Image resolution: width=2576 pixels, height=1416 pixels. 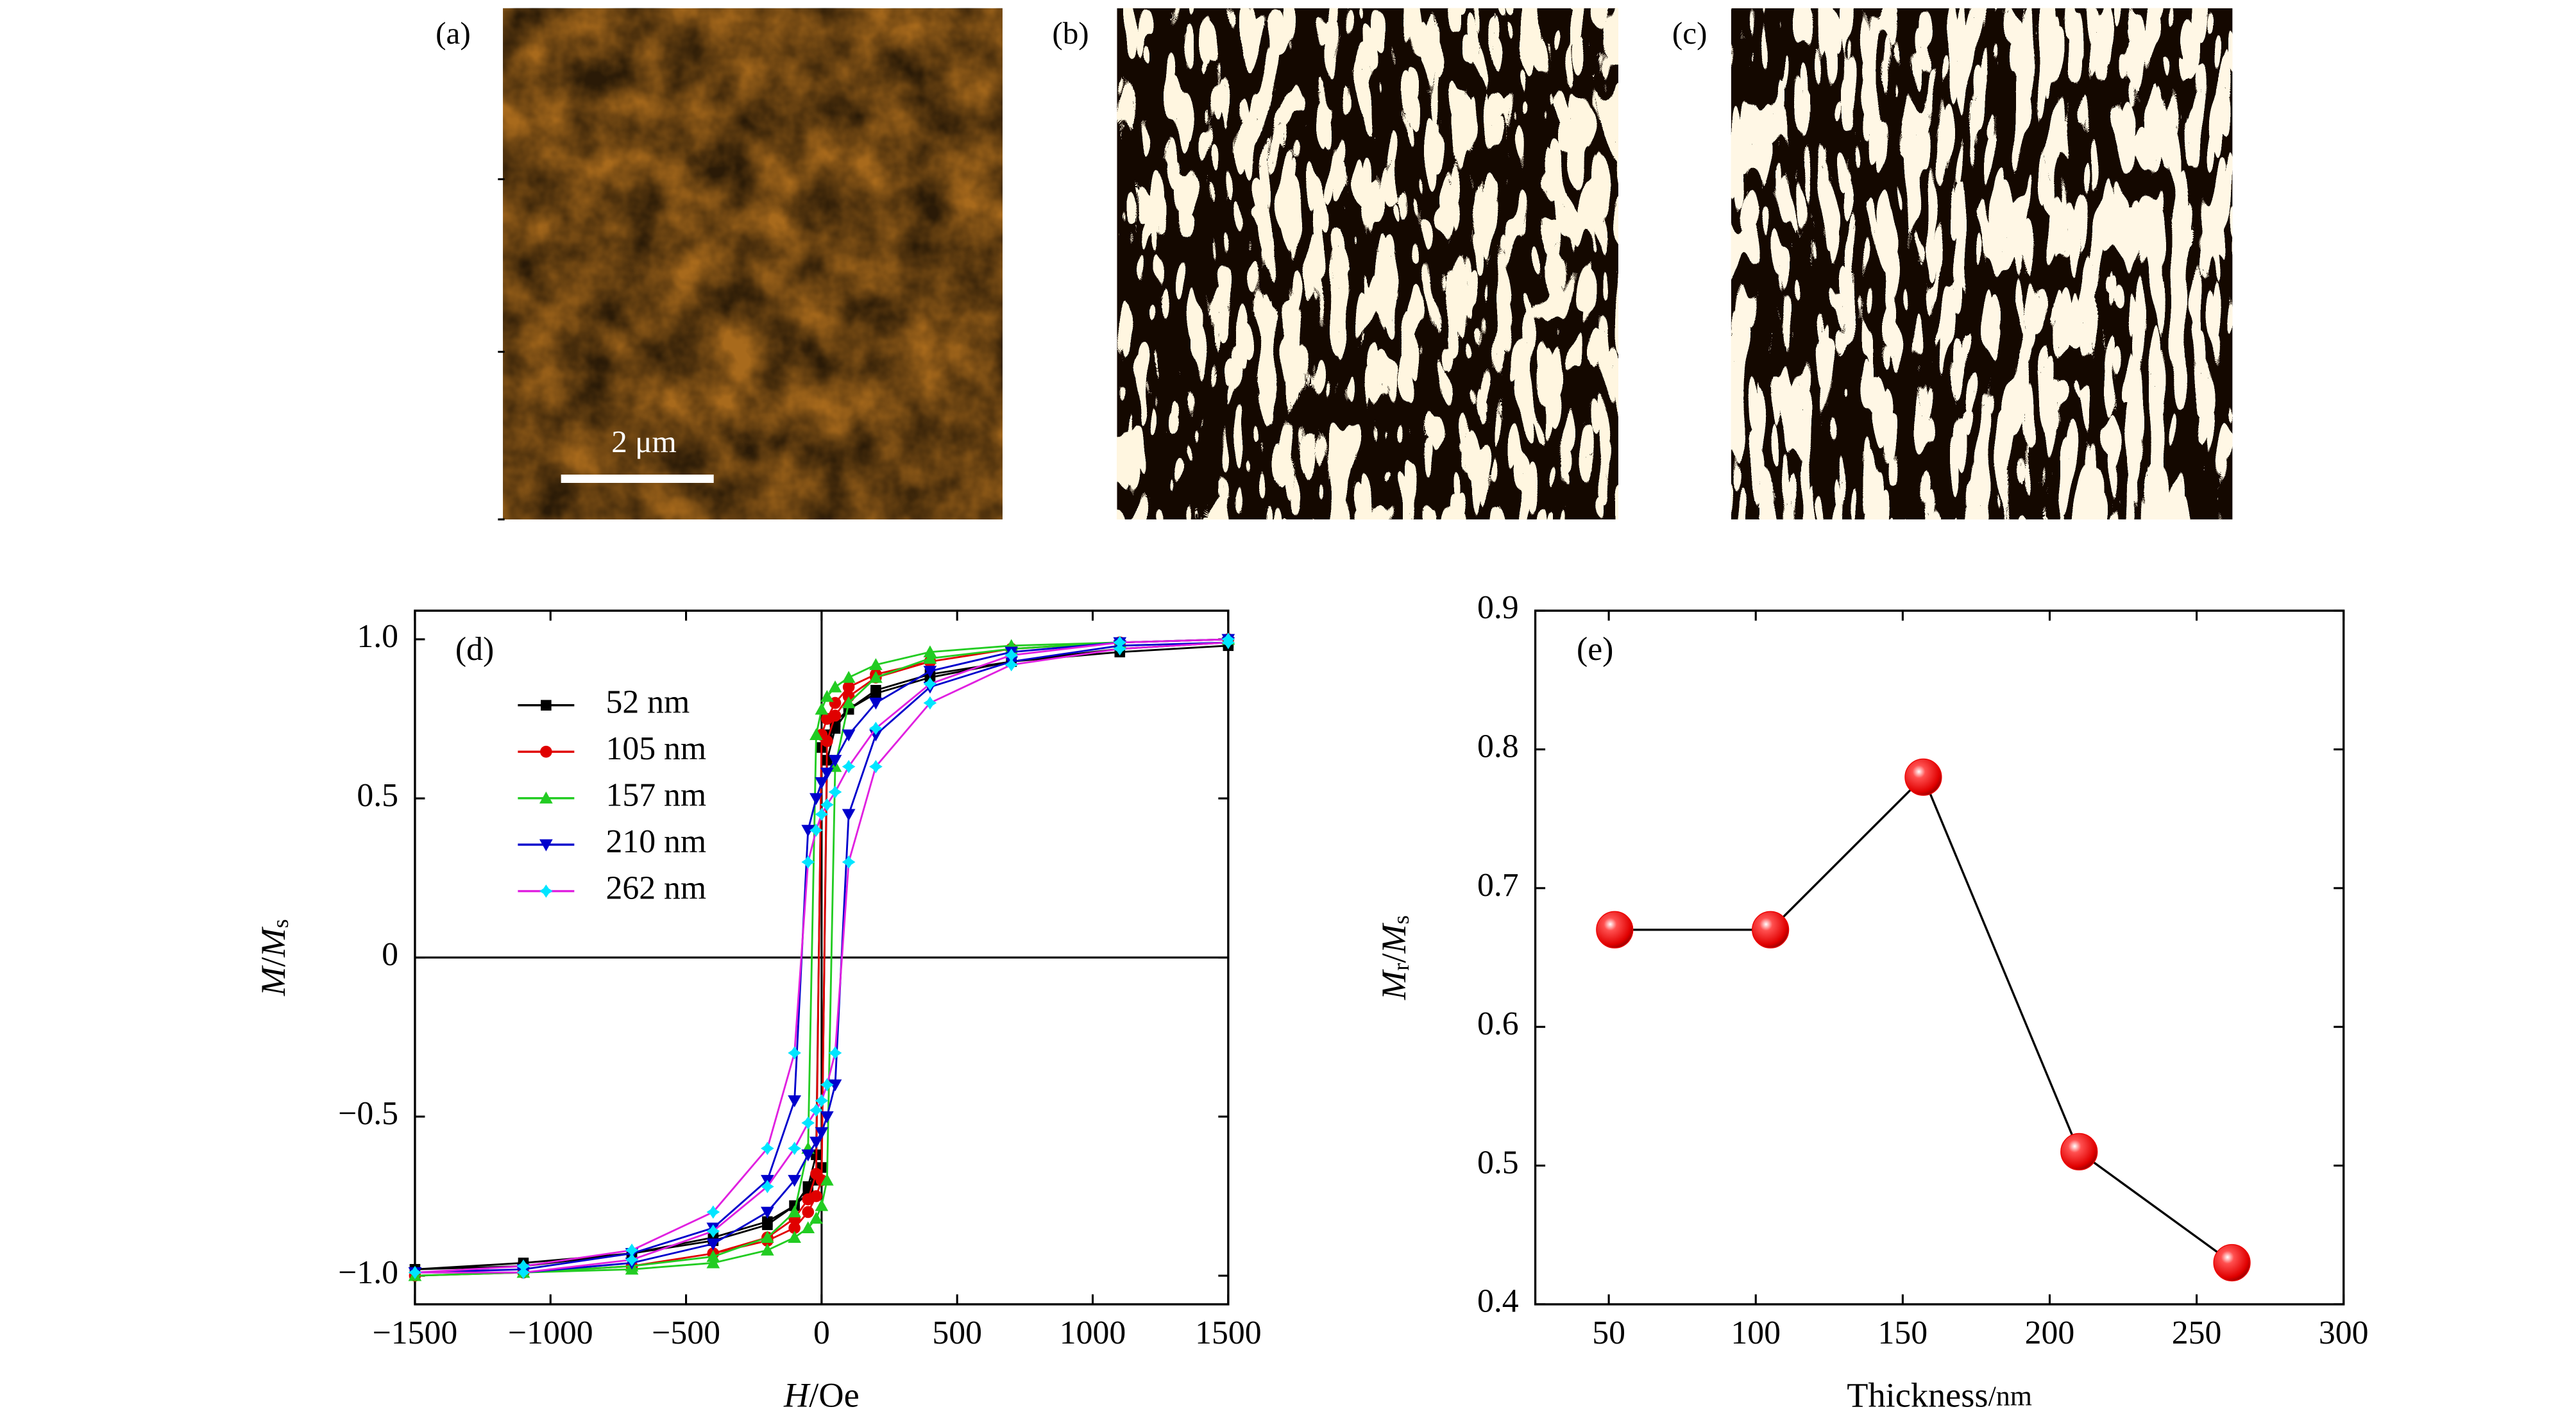 What do you see at coordinates (474, 649) in the screenshot?
I see `panel-label: (d)` at bounding box center [474, 649].